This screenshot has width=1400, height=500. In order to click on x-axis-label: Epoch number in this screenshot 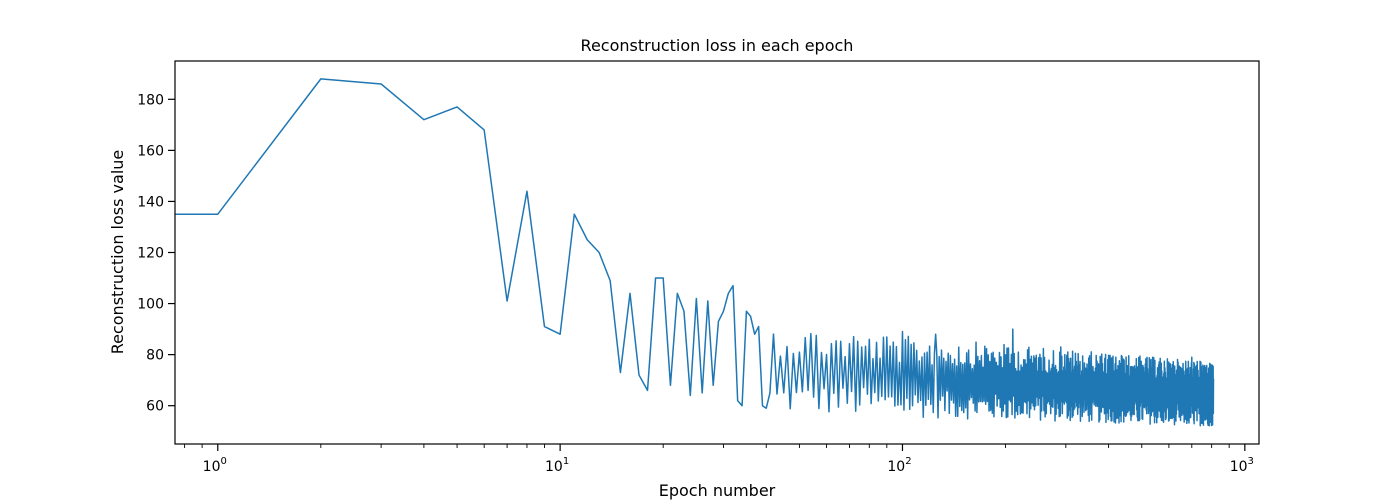, I will do `click(717, 490)`.